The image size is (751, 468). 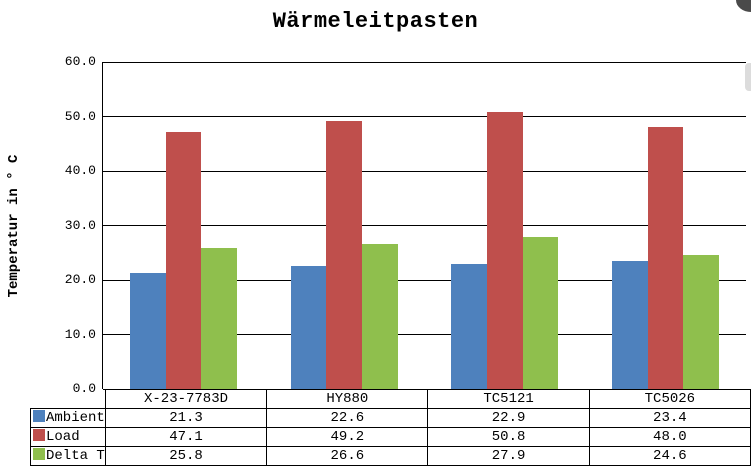 I want to click on y-axis-tick-label: 0.0, so click(x=84, y=388).